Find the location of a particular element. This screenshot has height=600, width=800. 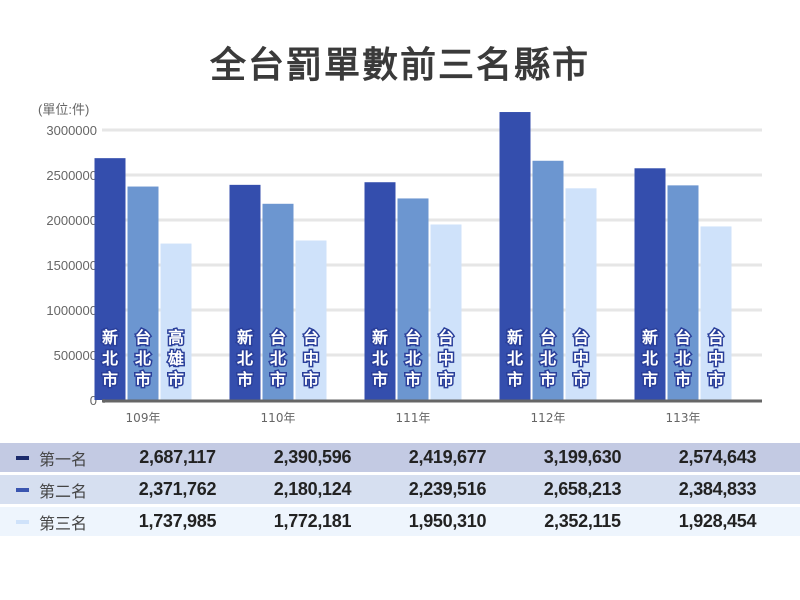

value-cell: 2,239,516 is located at coordinates (447, 489).